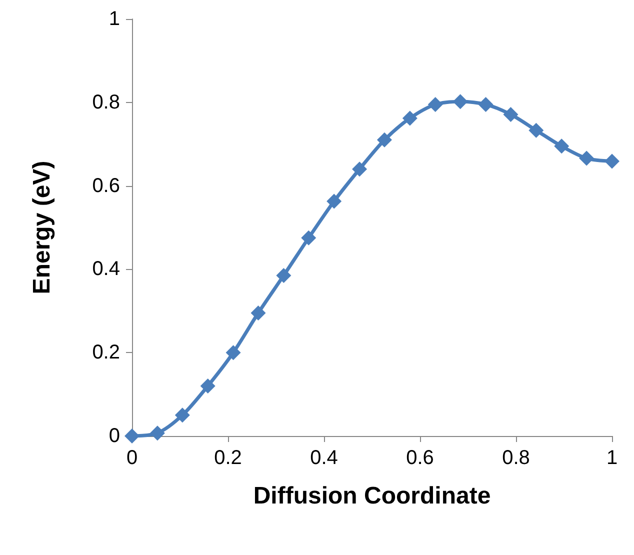 The width and height of the screenshot is (634, 555). I want to click on y-tick-label: 0.8, so click(106, 102).